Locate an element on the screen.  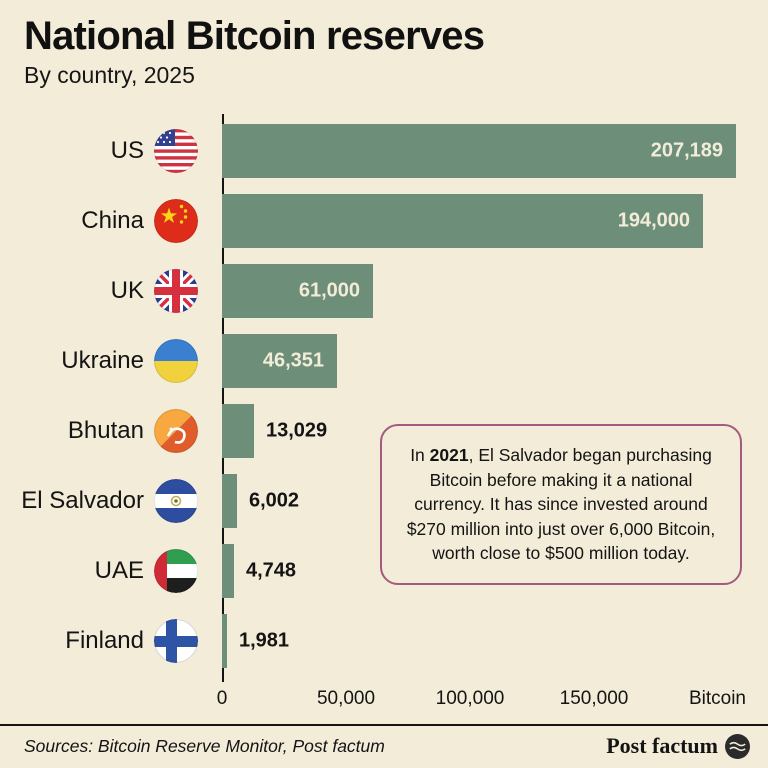
footer-divider is located at coordinates (384, 725).